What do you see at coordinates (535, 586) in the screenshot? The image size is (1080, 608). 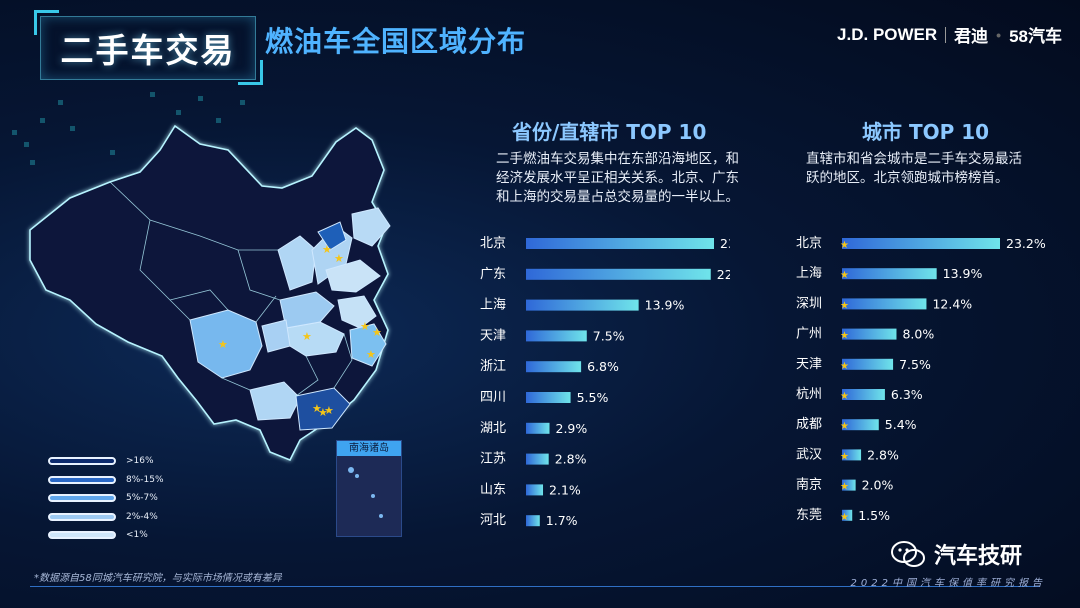 I see `footer-divider` at bounding box center [535, 586].